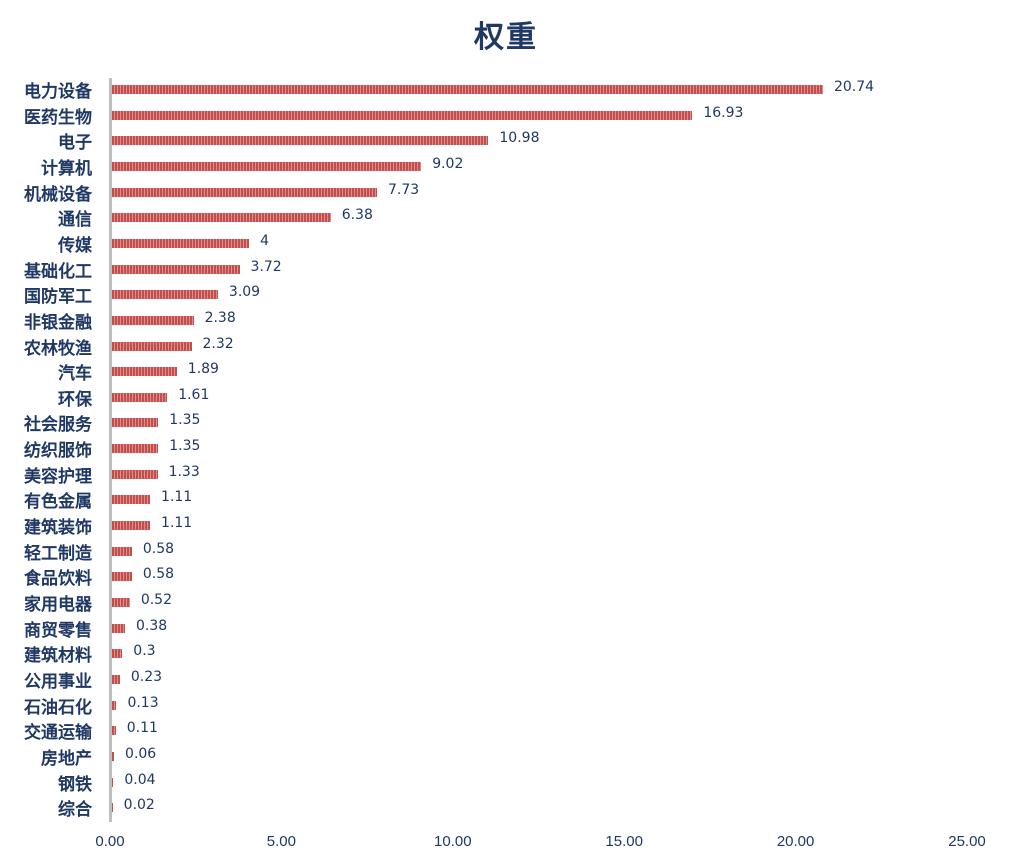 Image resolution: width=1012 pixels, height=856 pixels. Describe the element at coordinates (58, 553) in the screenshot. I see `category-label: 轻工制造` at that location.